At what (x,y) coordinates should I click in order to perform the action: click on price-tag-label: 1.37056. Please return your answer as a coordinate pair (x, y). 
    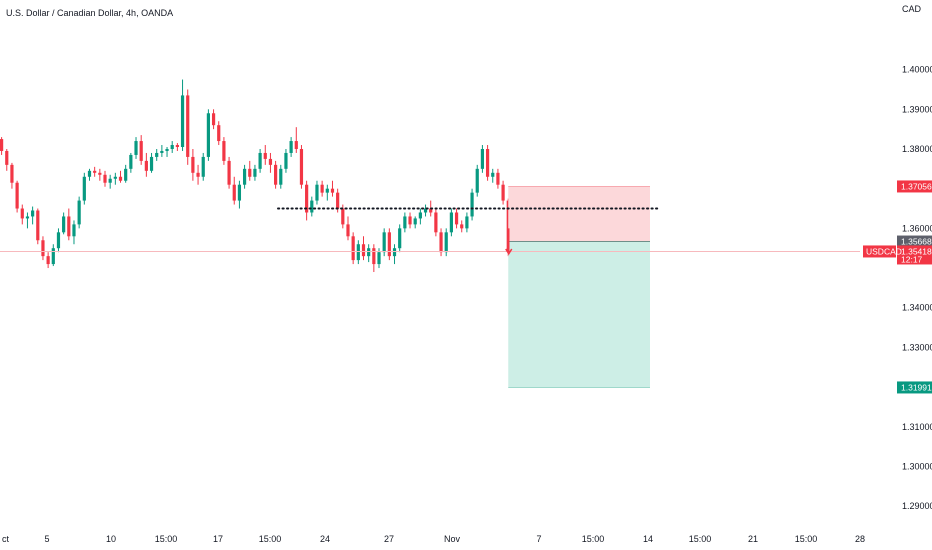
    Looking at the image, I should click on (916, 186).